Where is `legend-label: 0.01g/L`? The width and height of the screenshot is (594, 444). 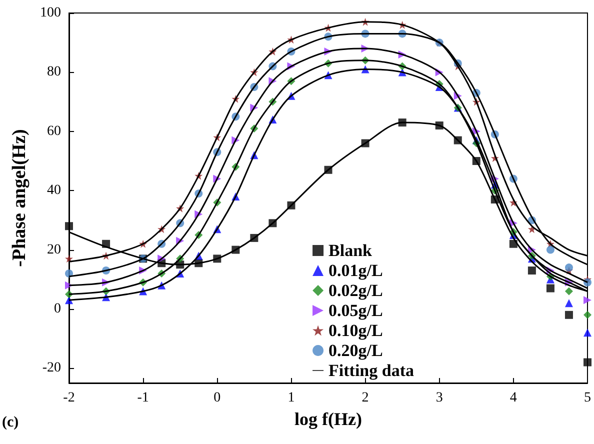 legend-label: 0.01g/L is located at coordinates (355, 270).